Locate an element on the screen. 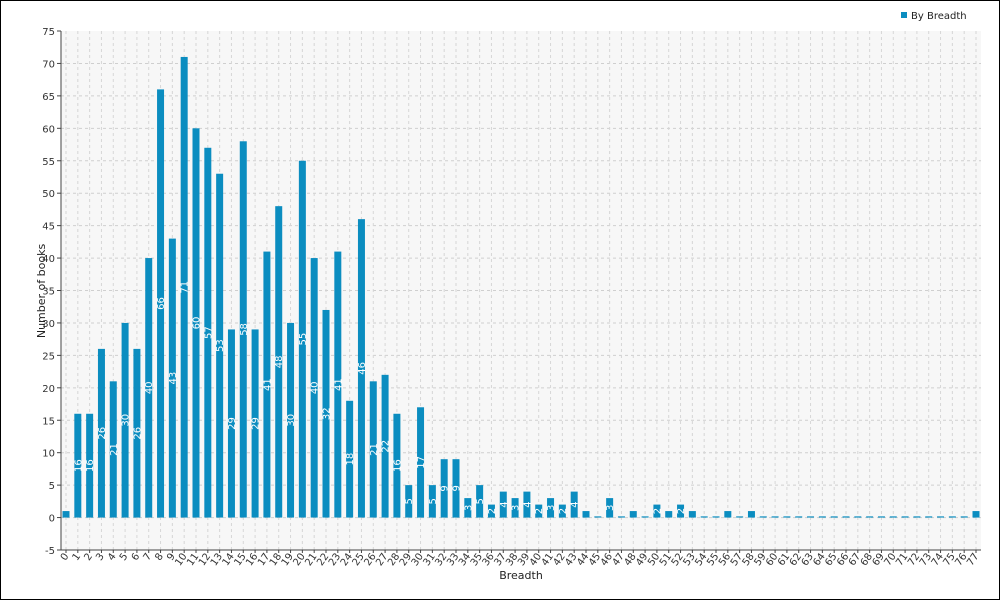  y-tick-label: 40 is located at coordinates (48, 259).